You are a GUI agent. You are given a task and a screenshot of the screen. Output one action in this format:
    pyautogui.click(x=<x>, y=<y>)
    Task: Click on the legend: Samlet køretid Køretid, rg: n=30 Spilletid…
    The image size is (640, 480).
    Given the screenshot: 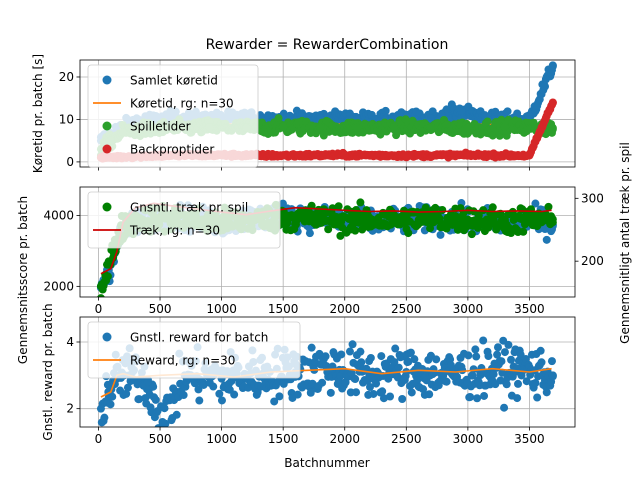 What is the action you would take?
    pyautogui.click(x=173, y=116)
    